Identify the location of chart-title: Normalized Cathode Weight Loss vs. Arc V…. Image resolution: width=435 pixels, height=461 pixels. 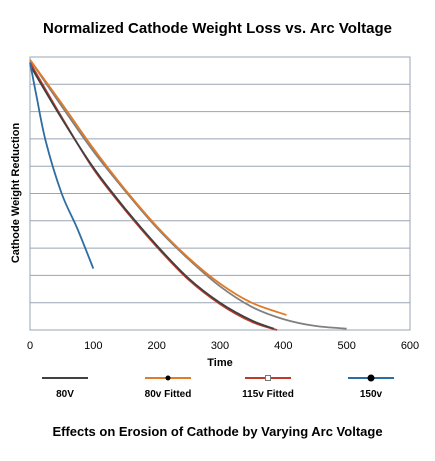
(217, 28).